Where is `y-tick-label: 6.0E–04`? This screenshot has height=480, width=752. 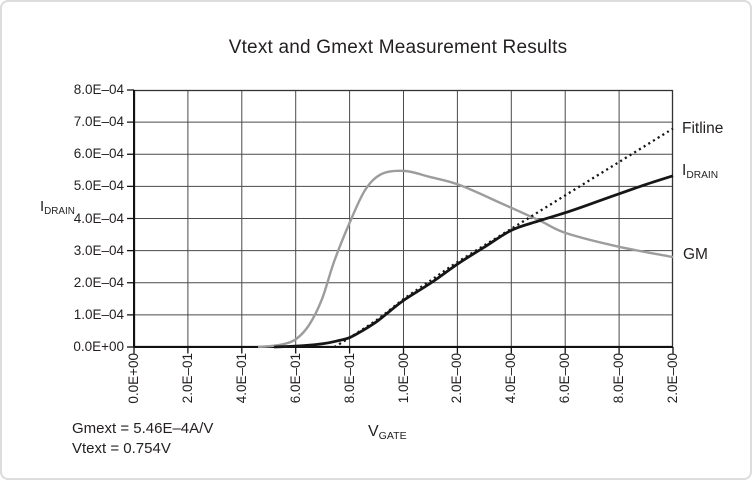
y-tick-label: 6.0E–04 is located at coordinates (98, 154).